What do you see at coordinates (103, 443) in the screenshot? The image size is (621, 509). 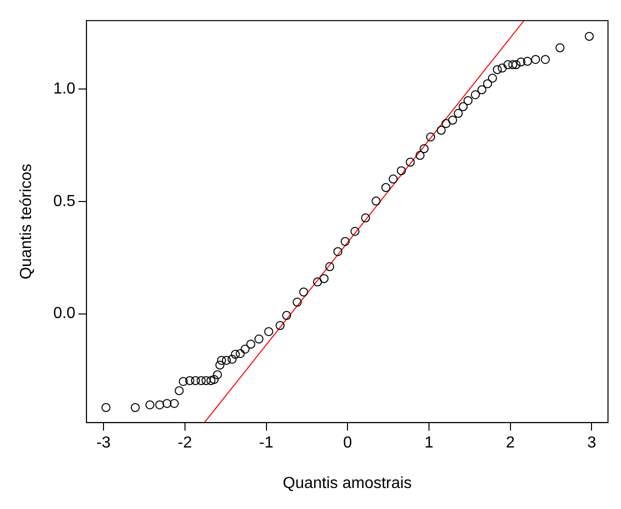 I see `x-tick-label: -3` at bounding box center [103, 443].